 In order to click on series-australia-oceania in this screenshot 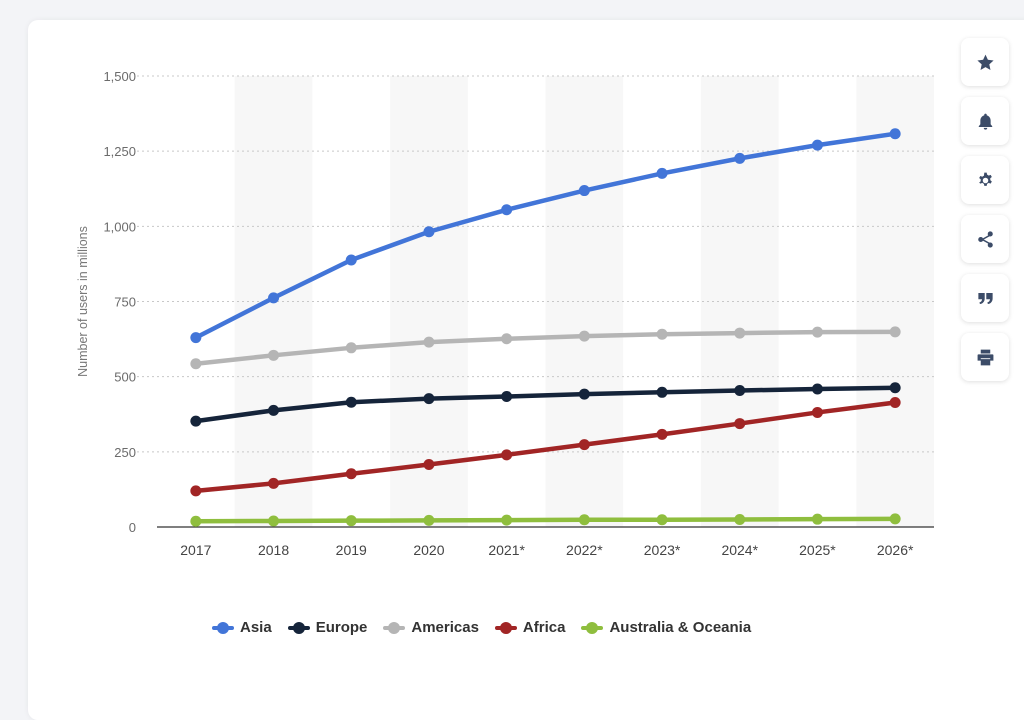, I will do `click(545, 520)`.